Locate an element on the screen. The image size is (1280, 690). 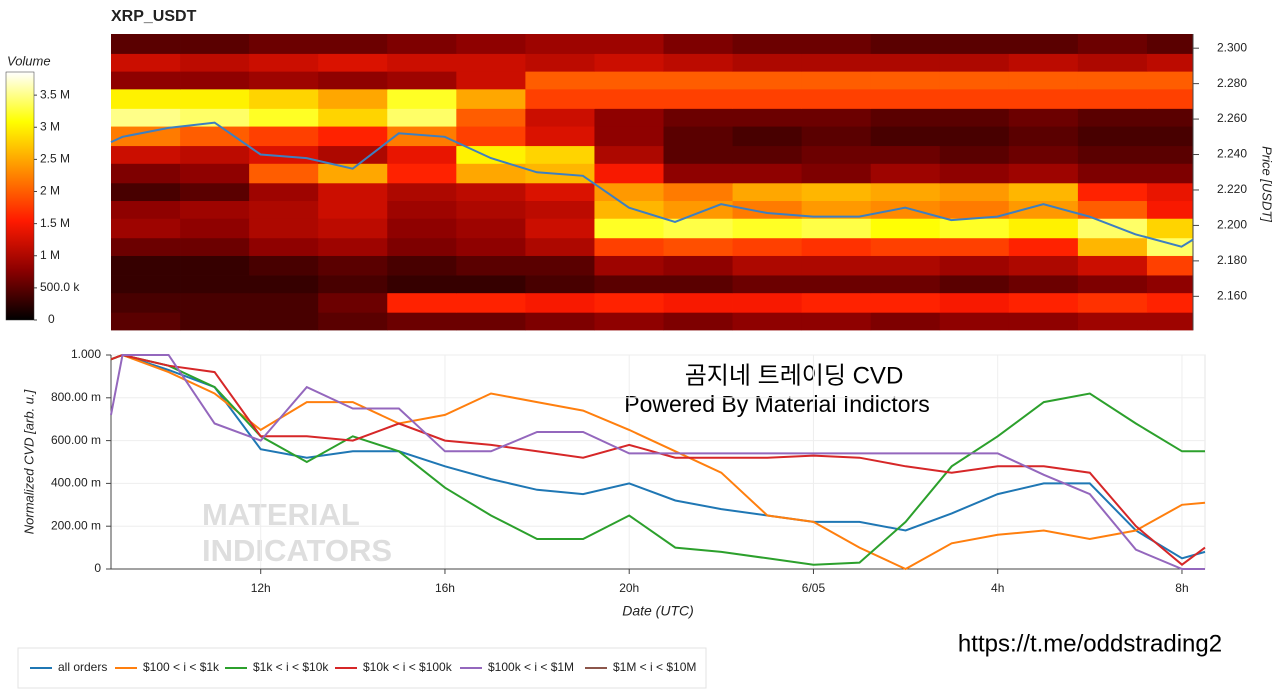
y-axis-label: Price [USDT] is located at coordinates (1267, 184).